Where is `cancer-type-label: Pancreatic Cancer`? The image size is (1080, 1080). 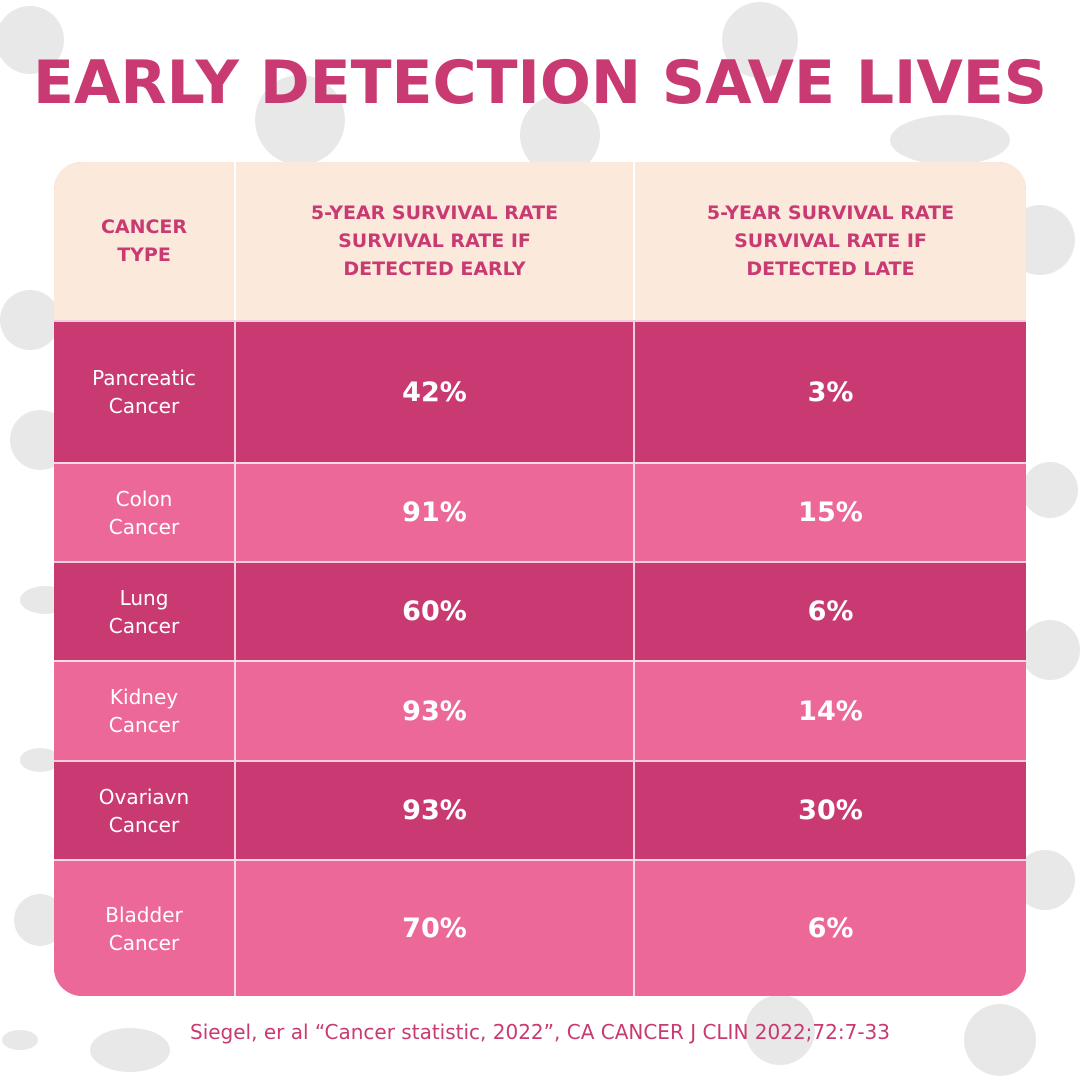 cancer-type-label: Pancreatic Cancer is located at coordinates (144, 392).